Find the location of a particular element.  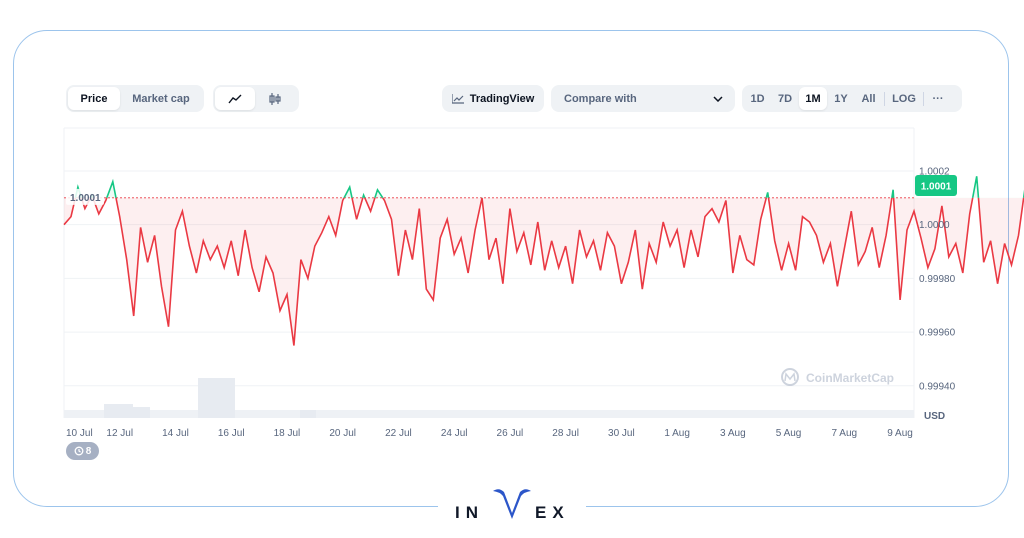

range-selector: 1D 7D 1M 1Y All LOG ··· is located at coordinates (852, 98).